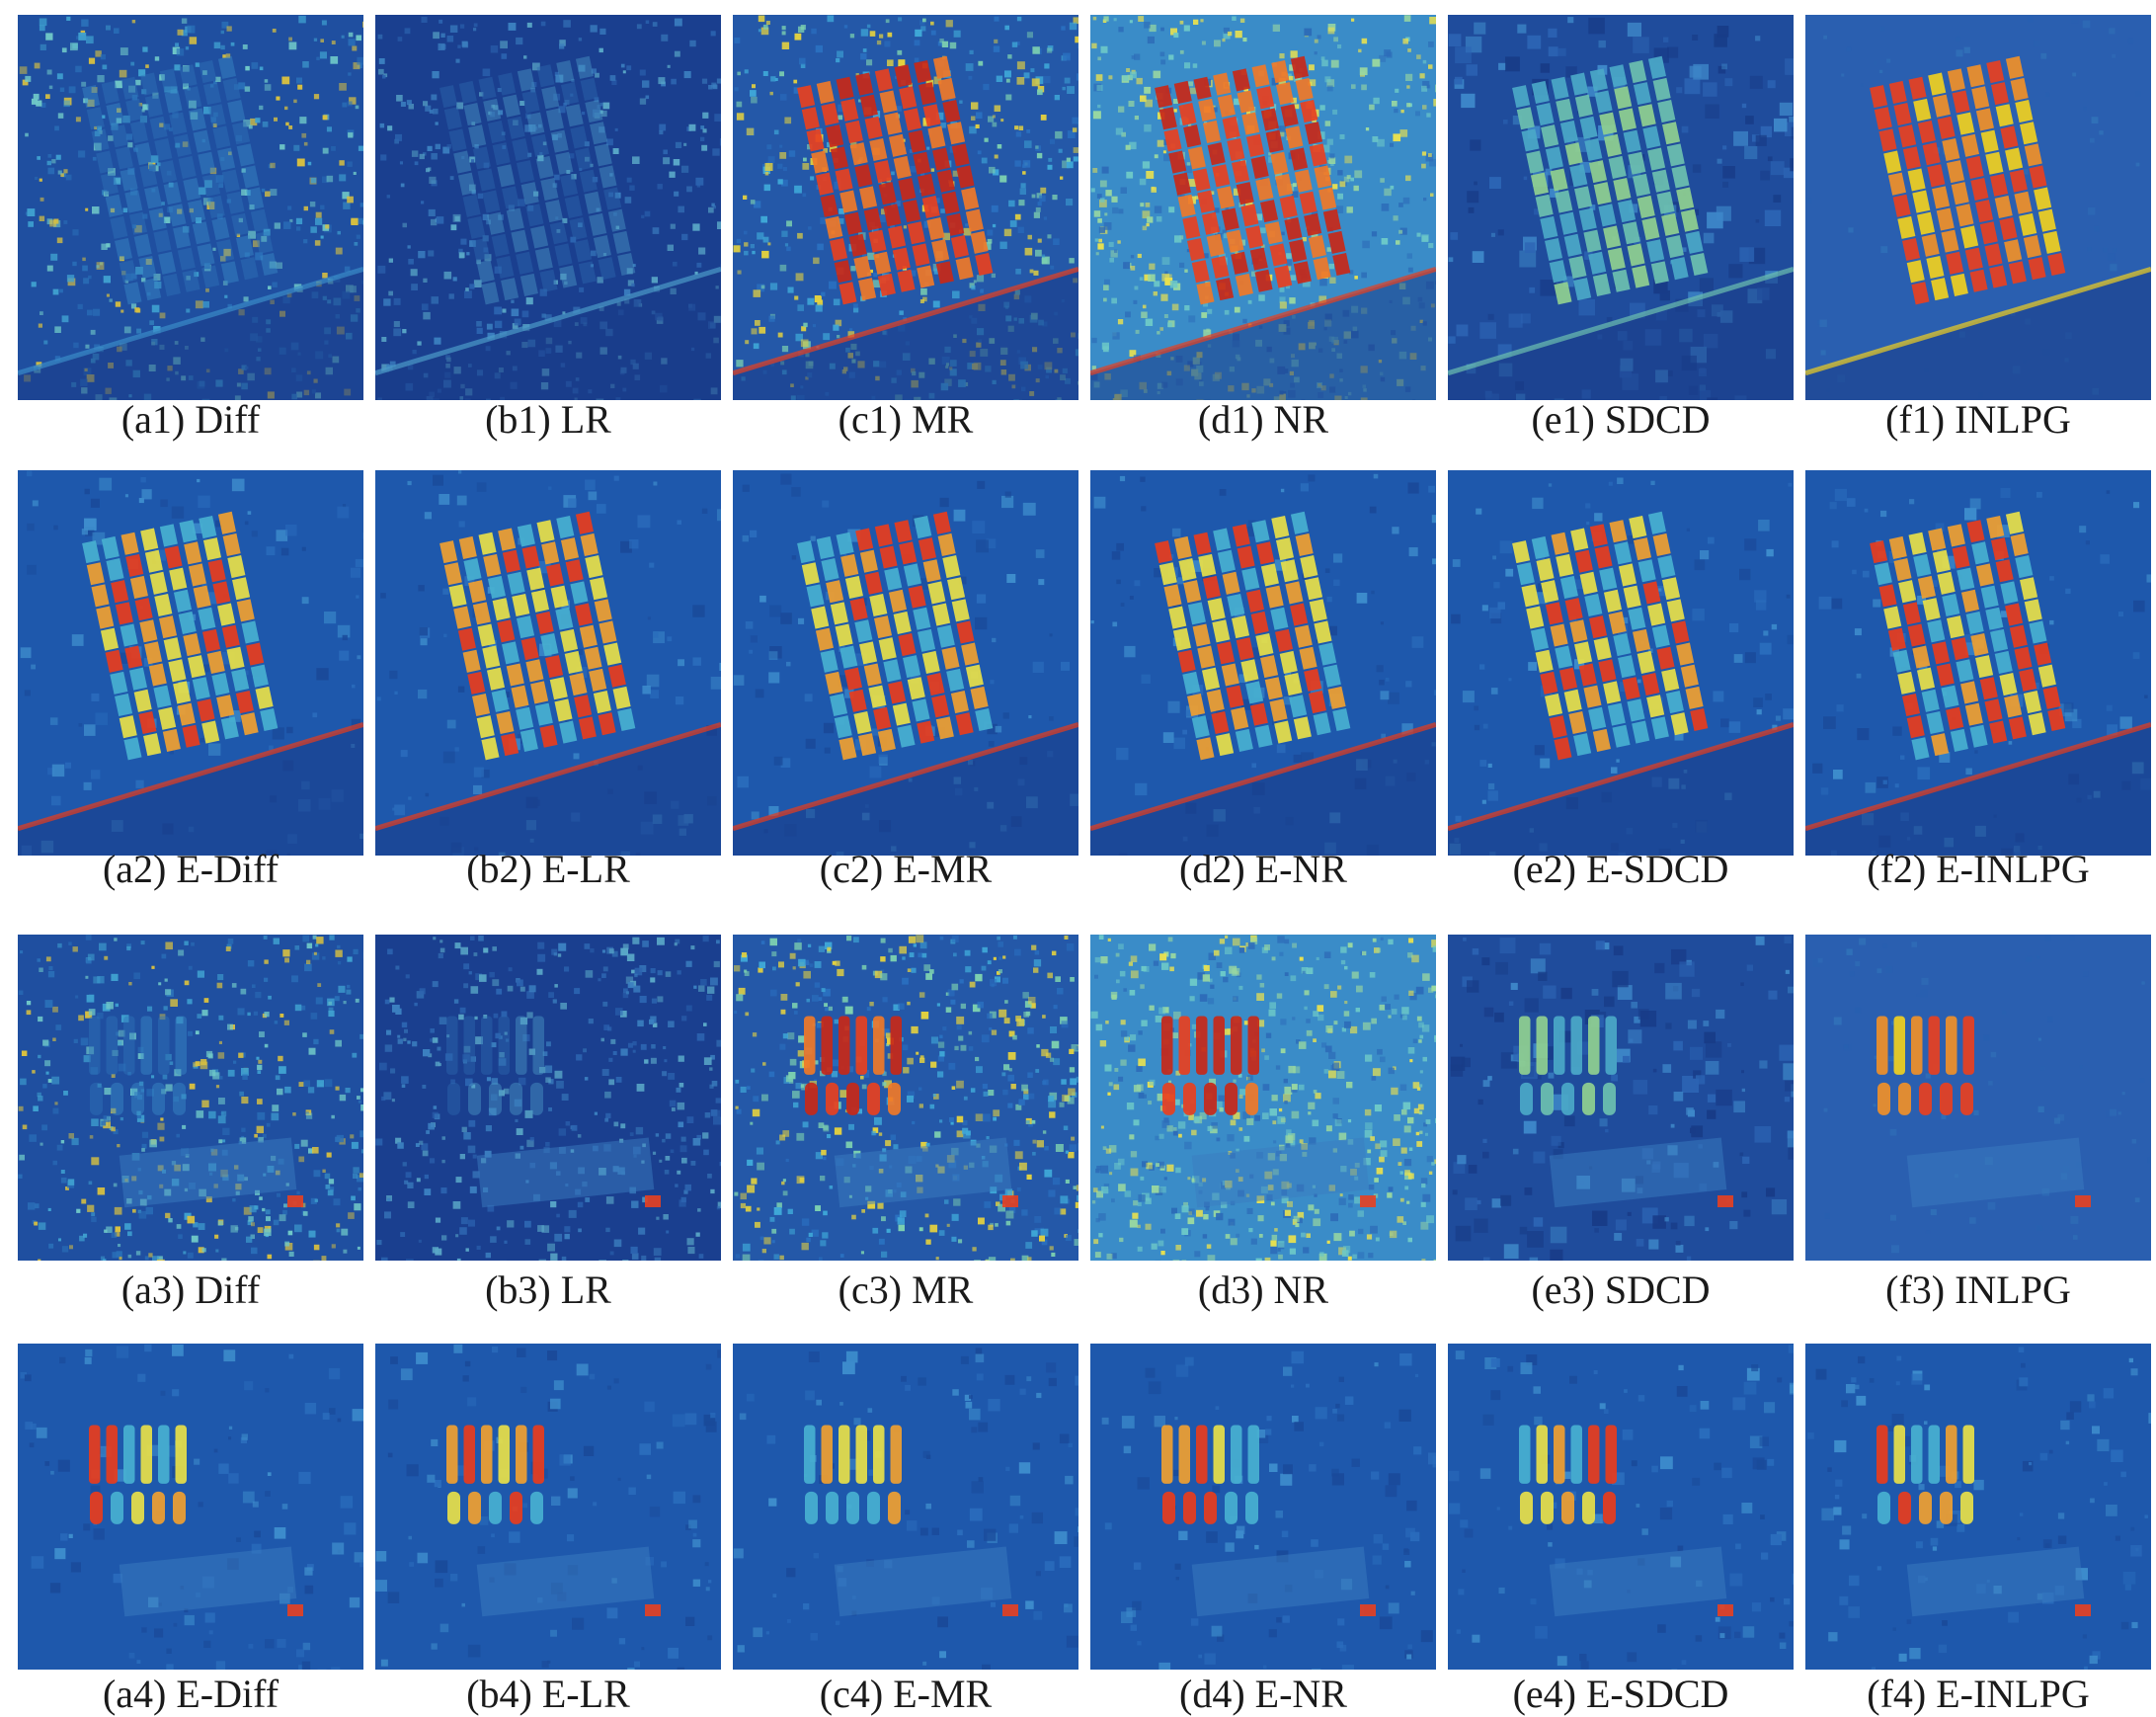  Describe the element at coordinates (1621, 1289) in the screenshot. I see `panel-caption: (e3) SDCD` at that location.